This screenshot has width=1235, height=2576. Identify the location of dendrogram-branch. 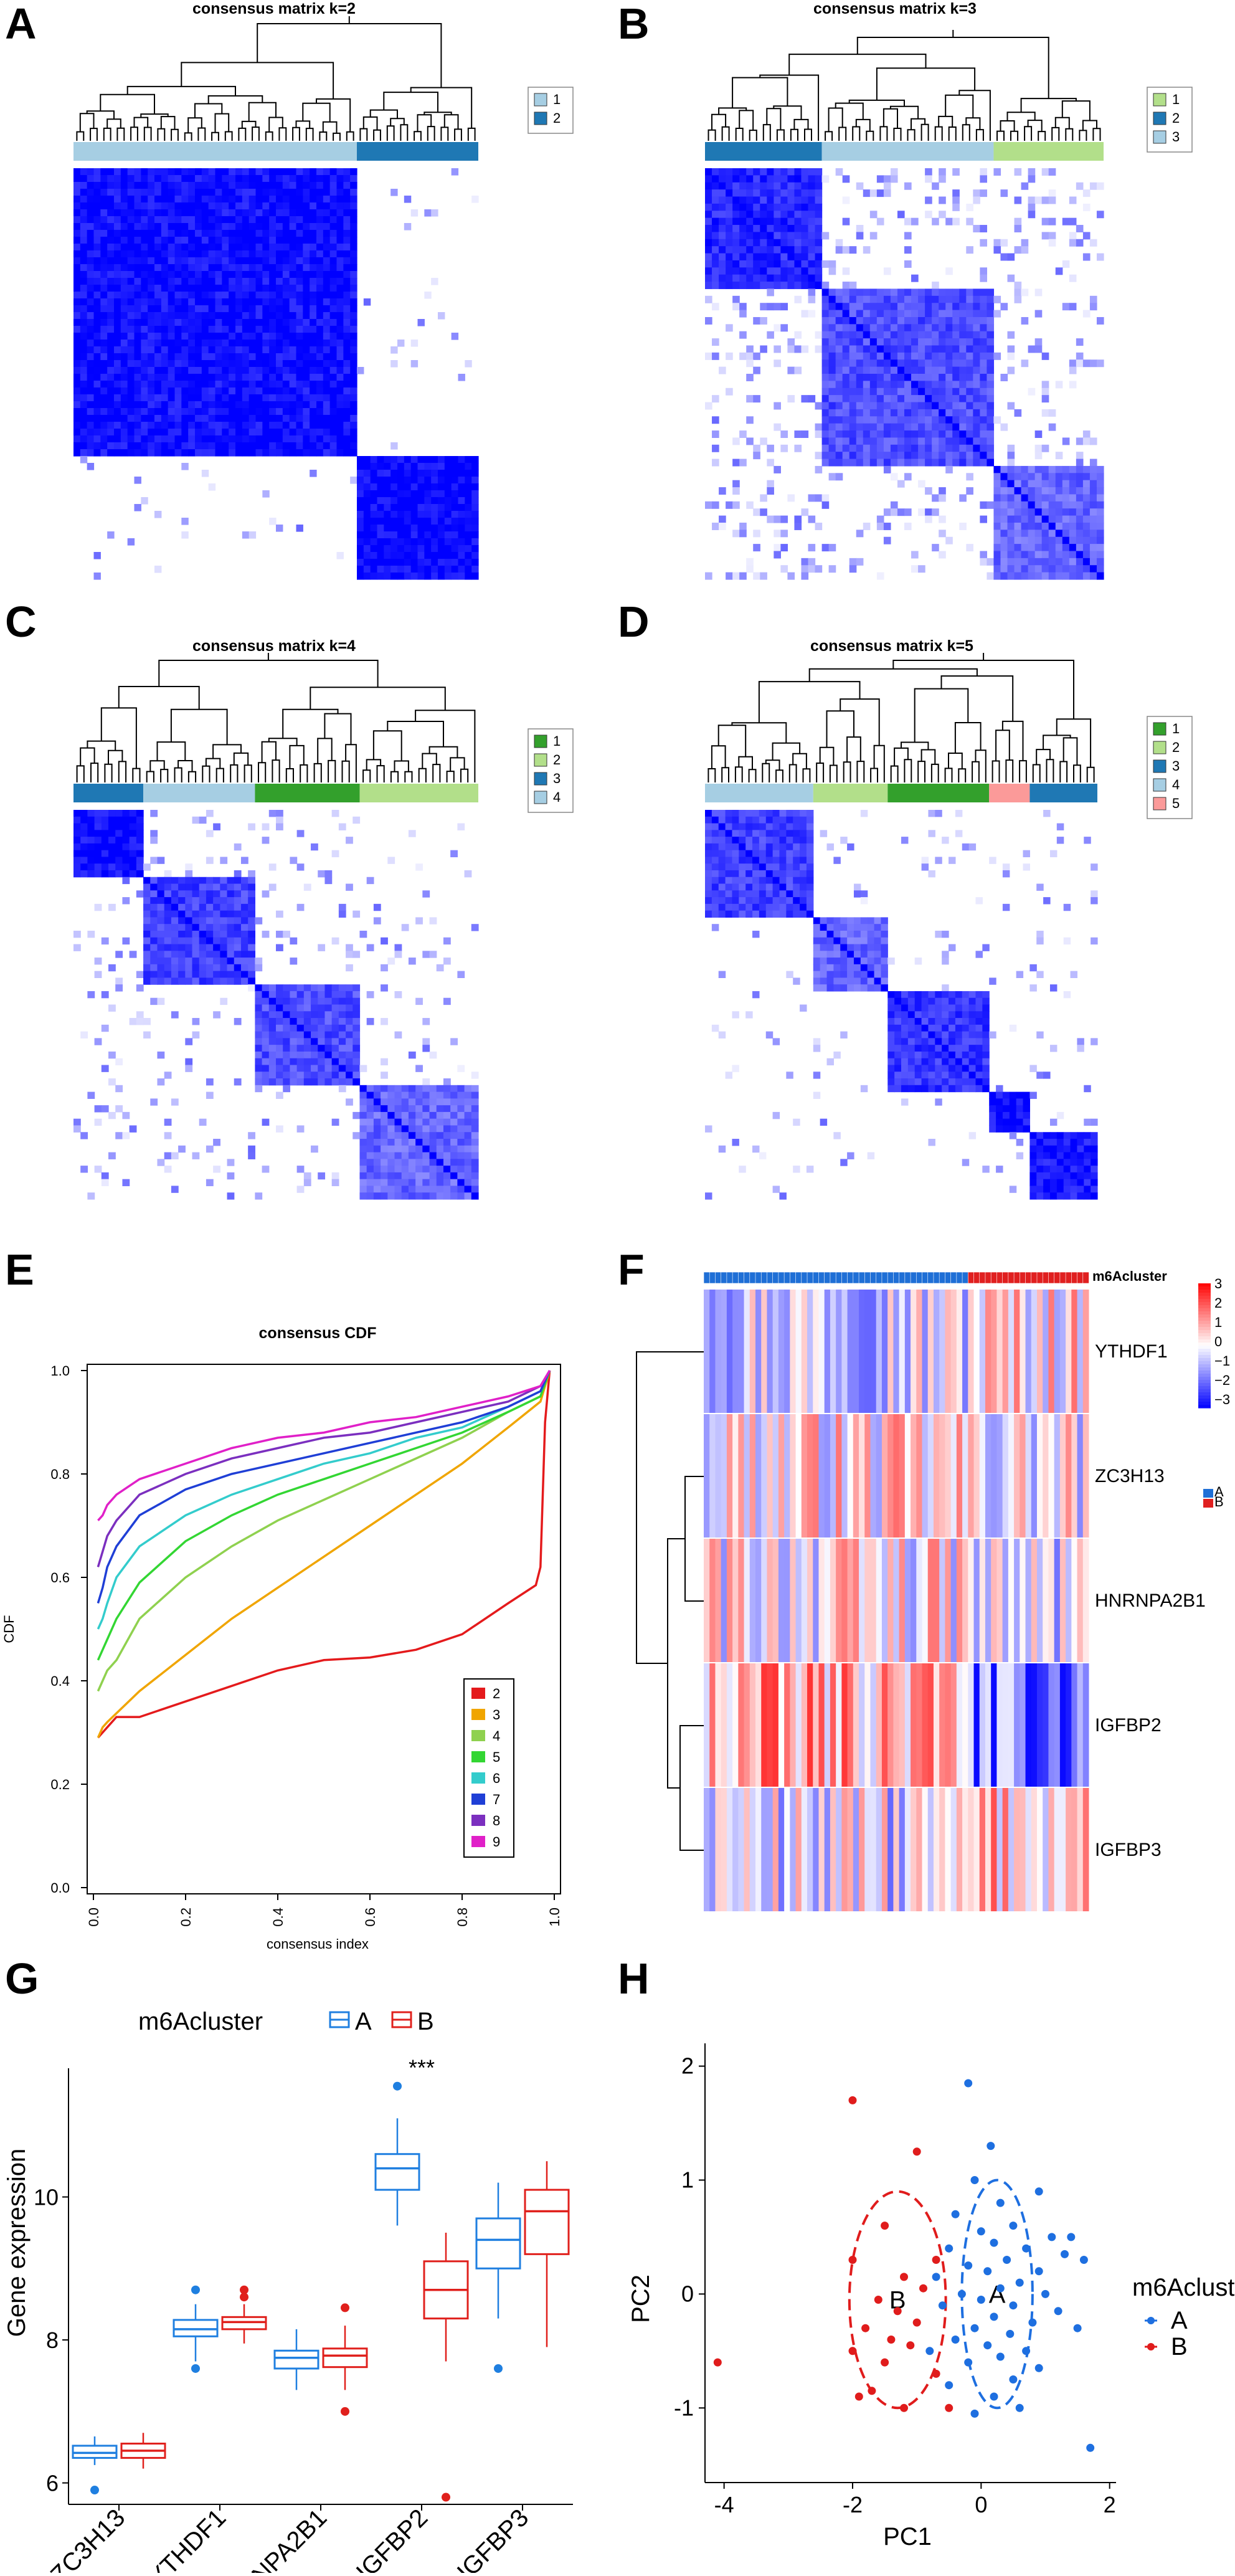
(228, 136).